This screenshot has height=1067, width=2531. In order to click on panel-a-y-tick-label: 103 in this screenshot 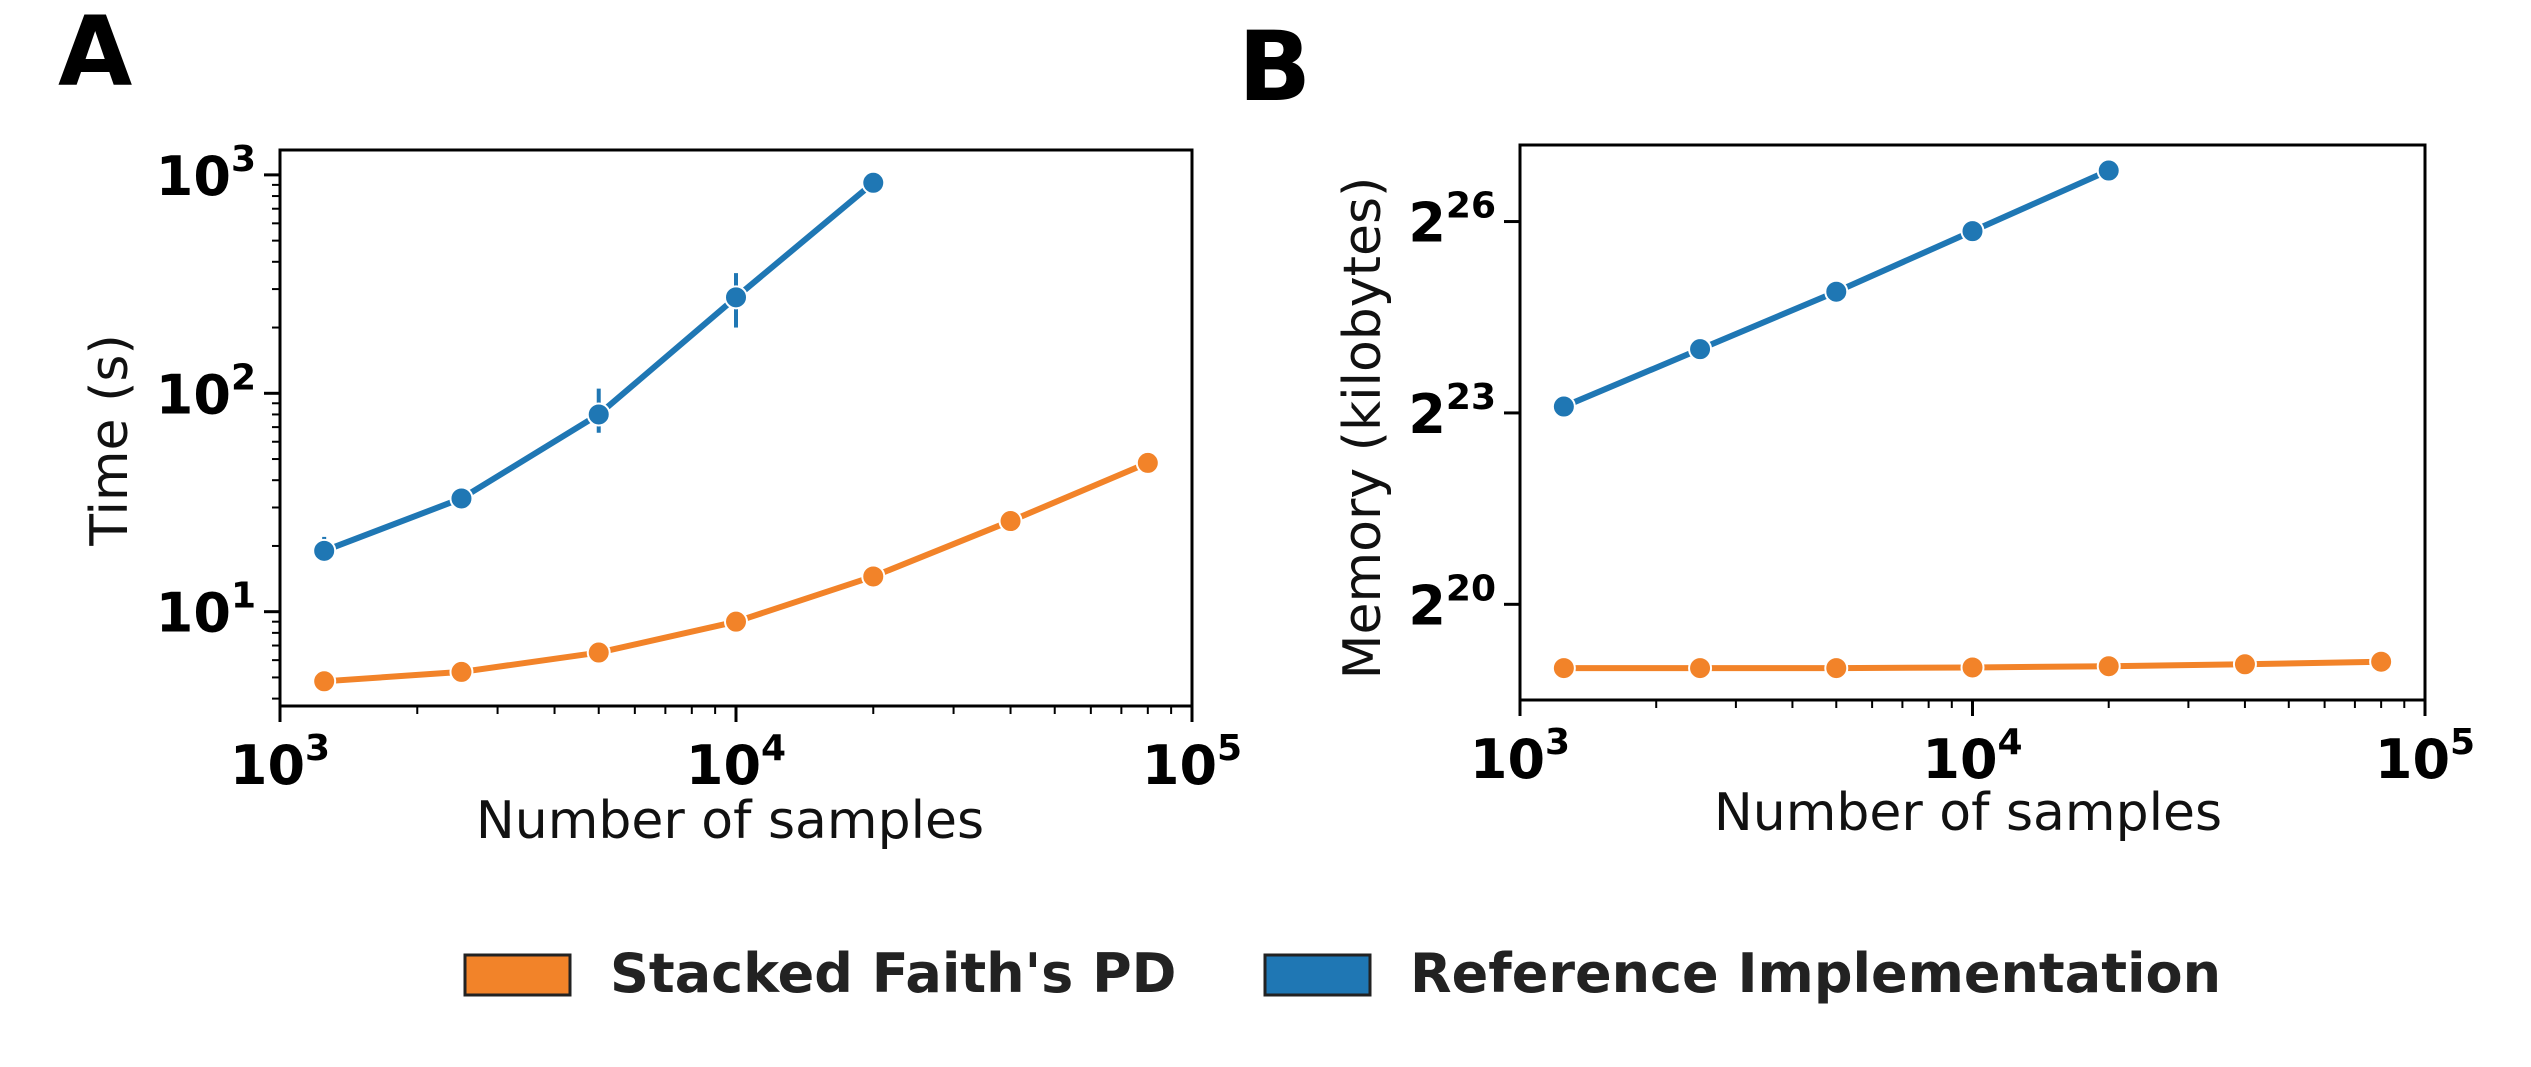, I will do `click(206, 173)`.